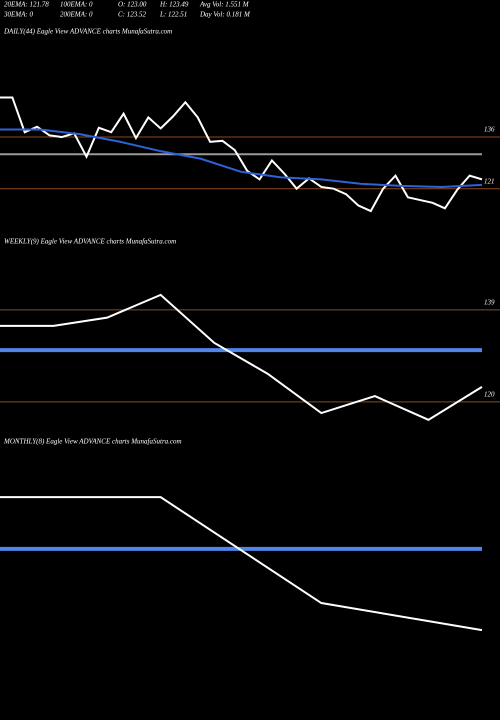 The width and height of the screenshot is (500, 720). Describe the element at coordinates (18, 15) in the screenshot. I see `header-stat: 30EMA: 0` at that location.